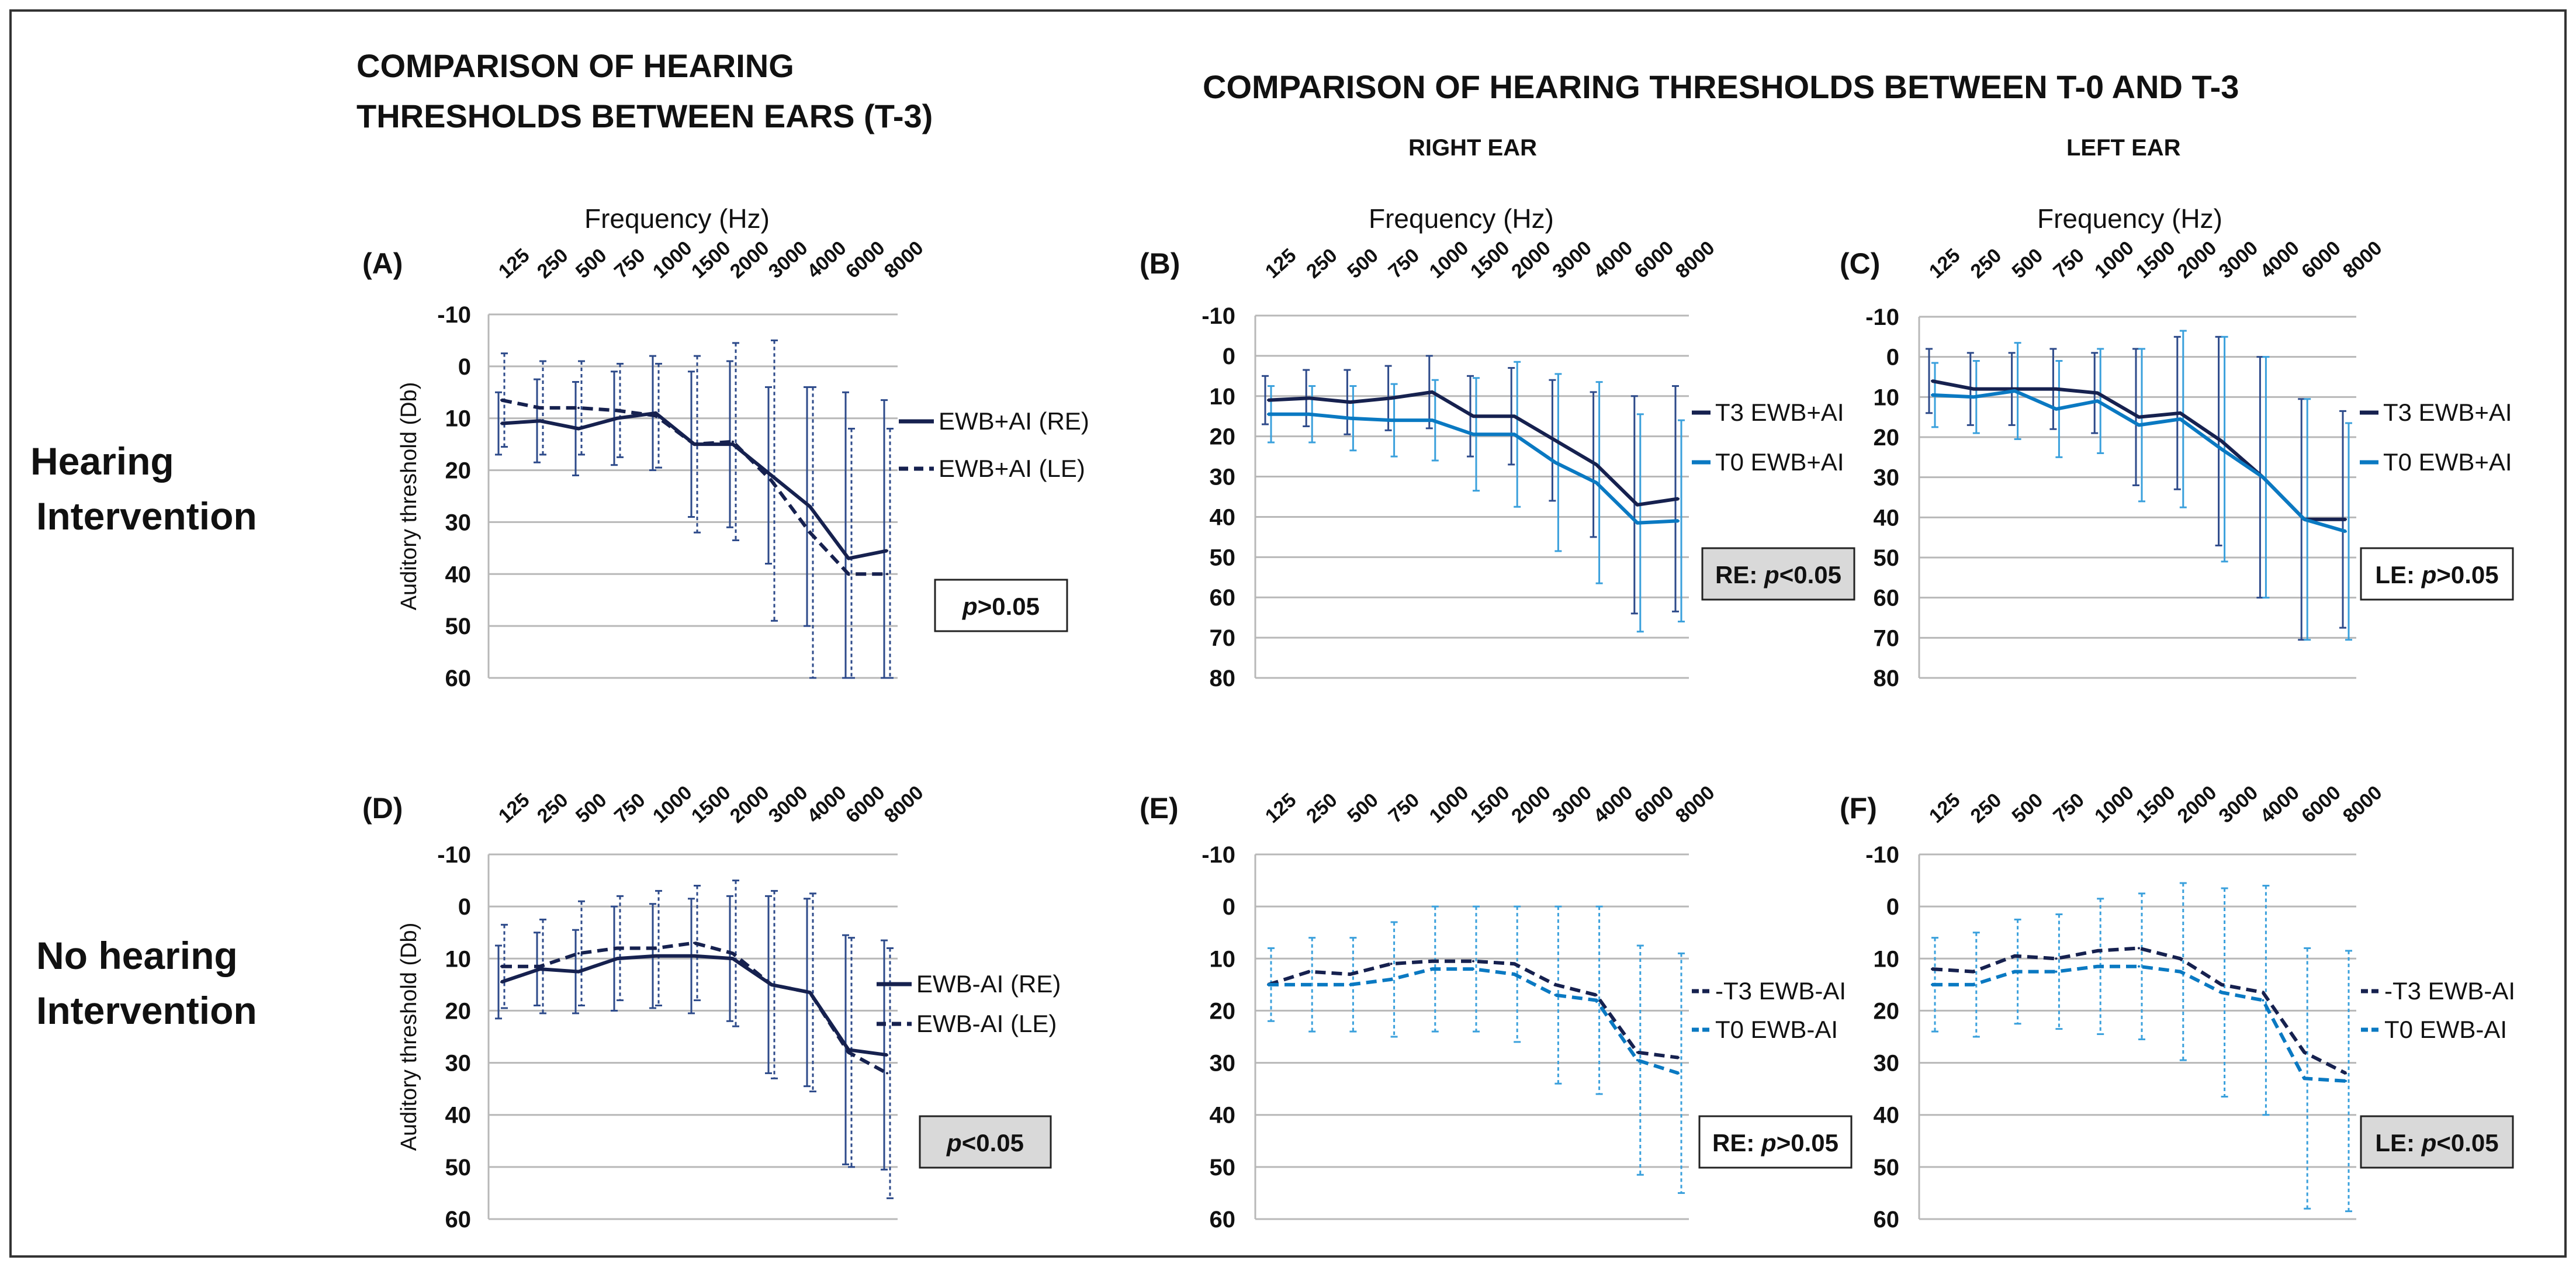  What do you see at coordinates (102, 461) in the screenshot?
I see `row-label-hearing-line1: Hearing` at bounding box center [102, 461].